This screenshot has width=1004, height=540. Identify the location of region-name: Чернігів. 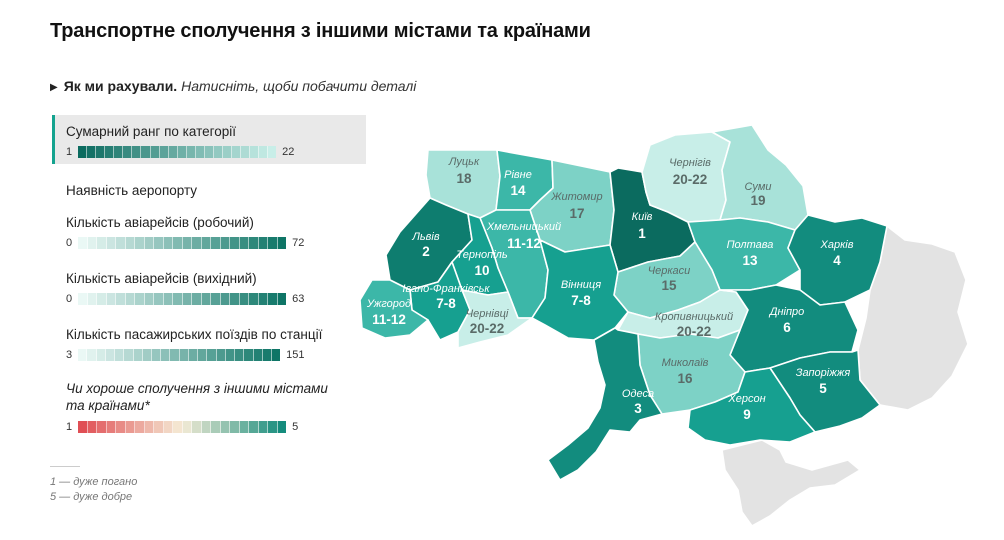
(690, 163).